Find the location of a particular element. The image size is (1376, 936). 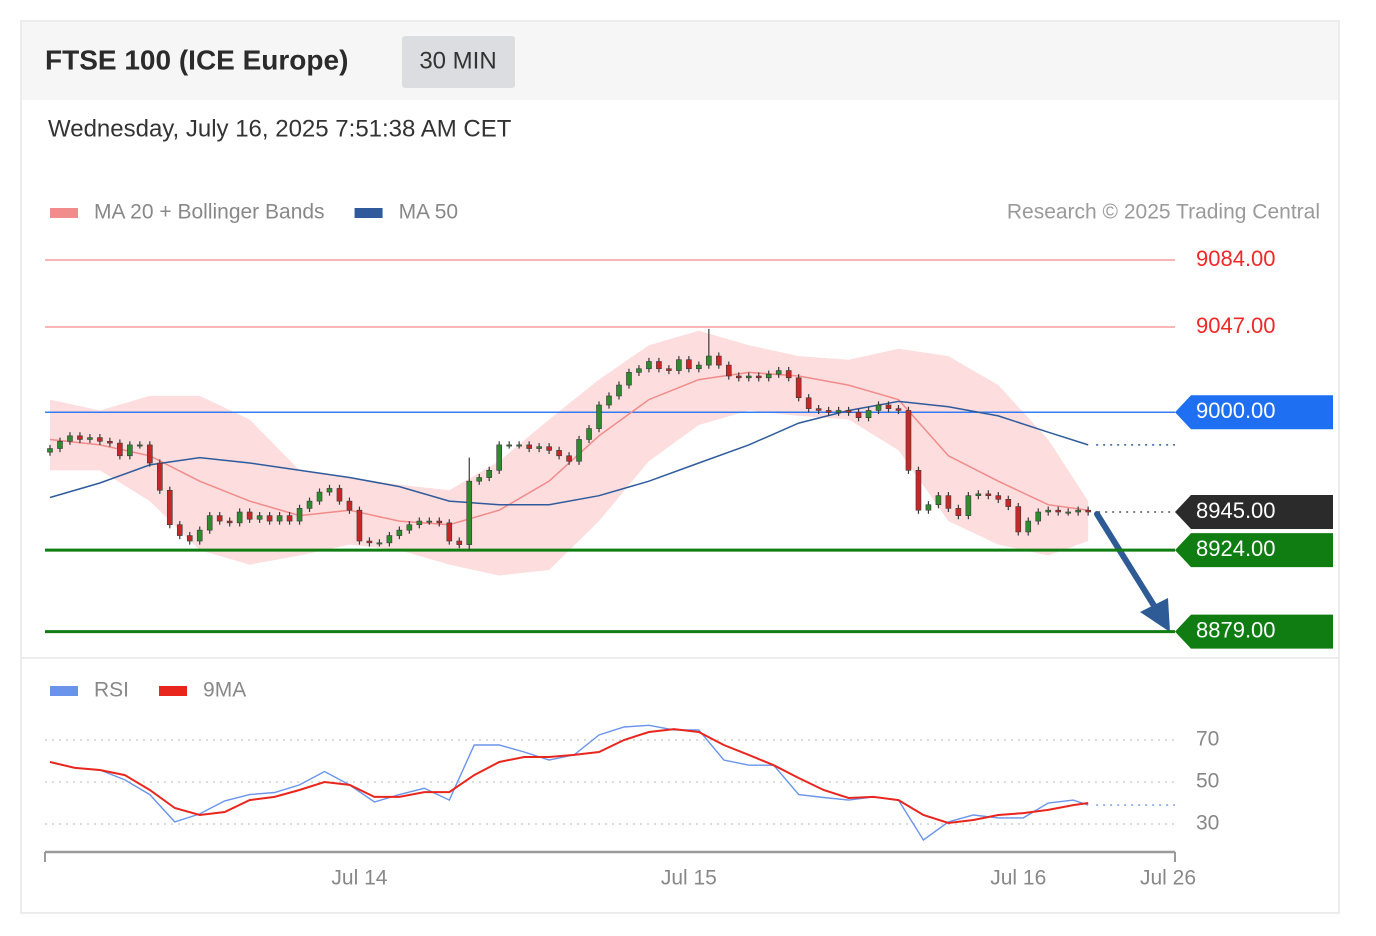

level-label: 8879.00 is located at coordinates (1236, 629).